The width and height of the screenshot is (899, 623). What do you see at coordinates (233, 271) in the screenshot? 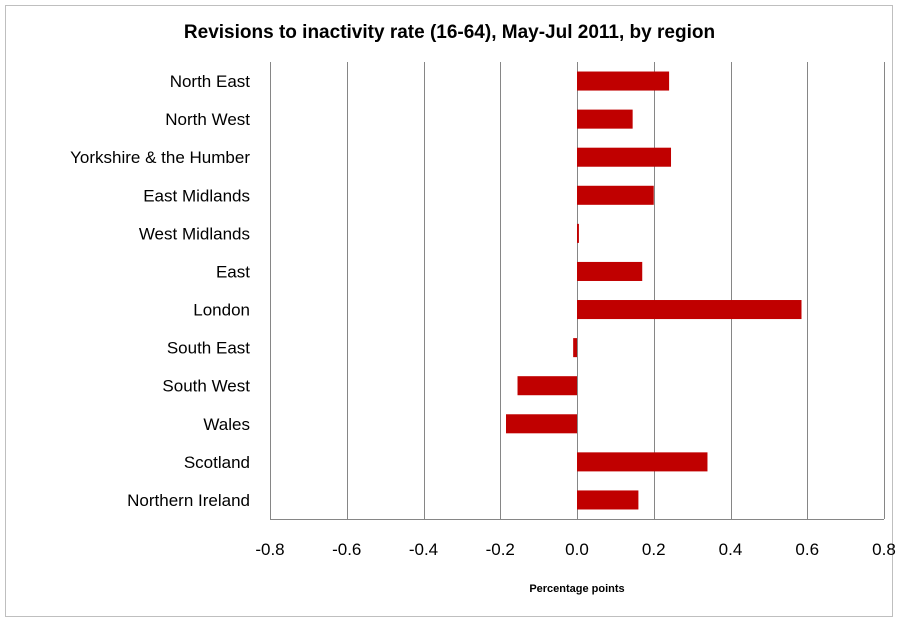
I see `category-label: East` at bounding box center [233, 271].